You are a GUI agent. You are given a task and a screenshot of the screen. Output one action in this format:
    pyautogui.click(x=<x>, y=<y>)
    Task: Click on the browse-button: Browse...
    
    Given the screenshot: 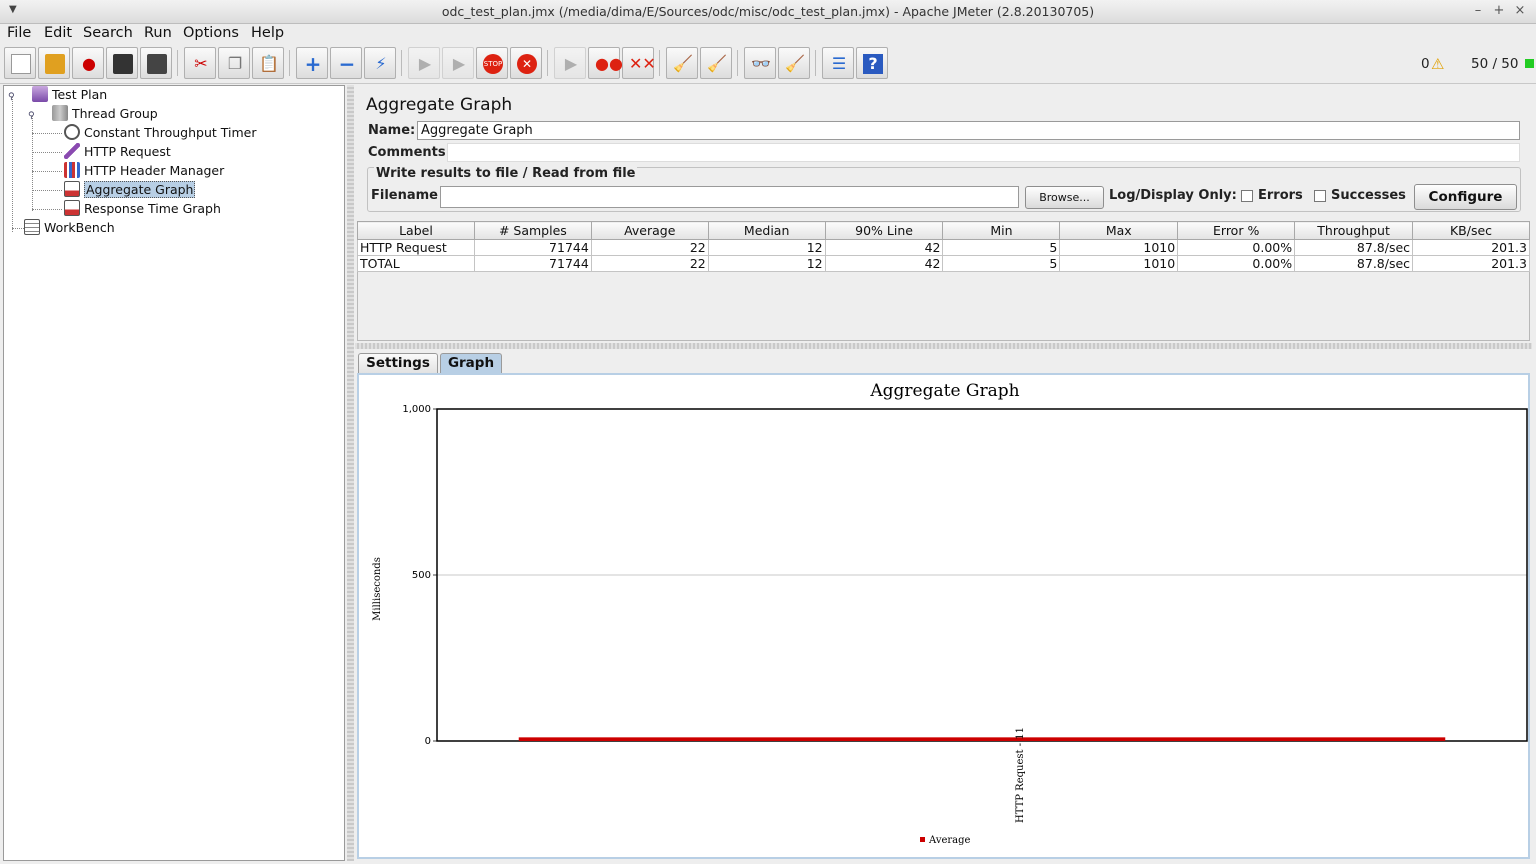 What is the action you would take?
    pyautogui.click(x=1064, y=197)
    